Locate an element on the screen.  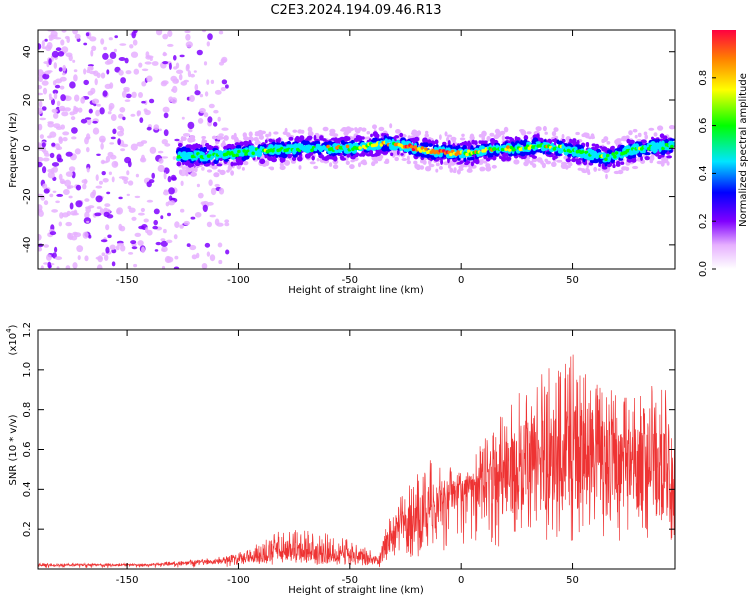
snr-y-tick-label: 1.0 is located at coordinates (27, 370).